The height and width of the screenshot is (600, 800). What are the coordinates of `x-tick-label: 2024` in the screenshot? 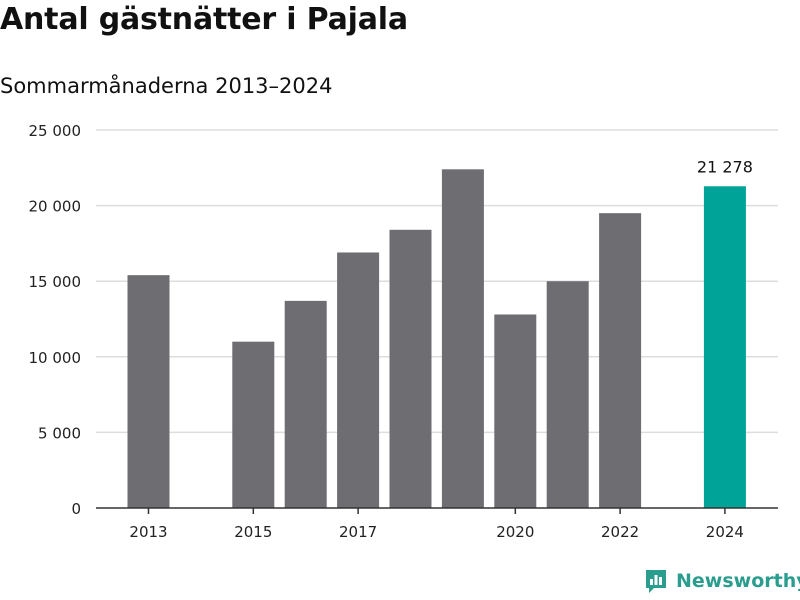 It's located at (725, 532).